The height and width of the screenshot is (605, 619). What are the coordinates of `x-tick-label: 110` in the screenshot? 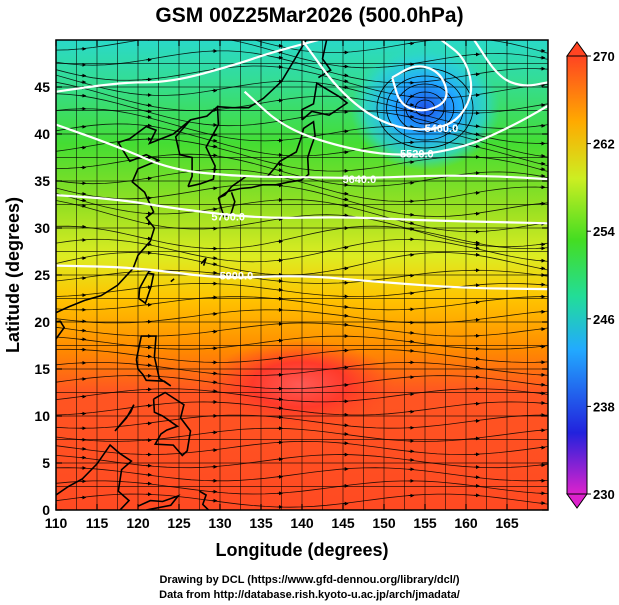 It's located at (56, 523).